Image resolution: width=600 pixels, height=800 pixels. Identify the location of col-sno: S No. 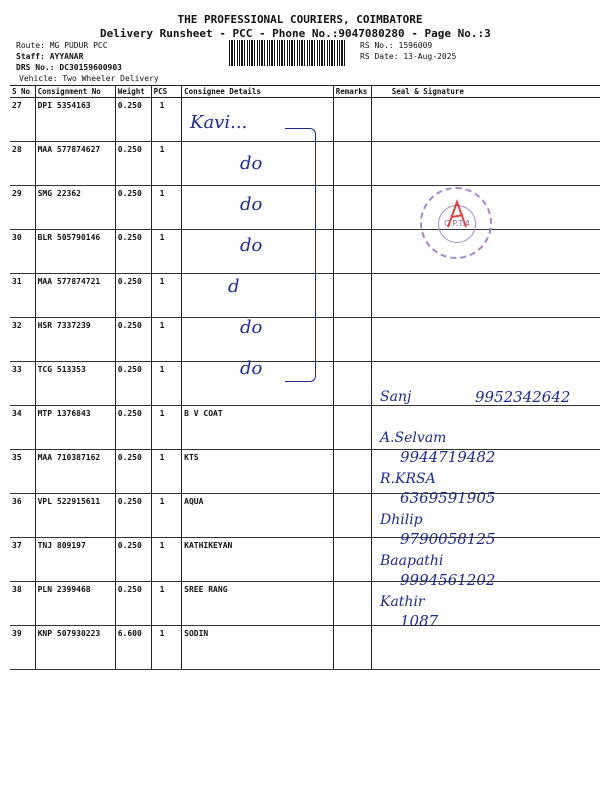
(23, 91).